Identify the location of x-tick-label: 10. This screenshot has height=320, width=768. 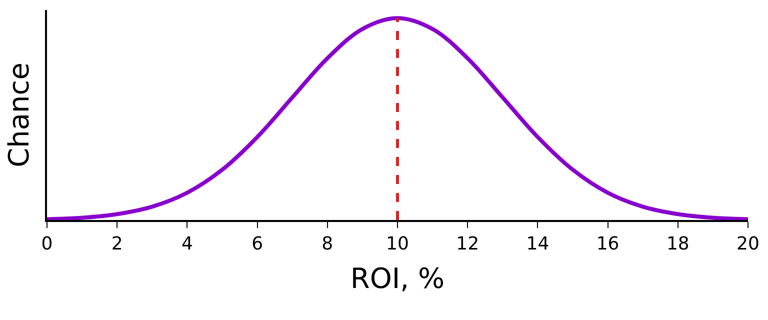
(397, 243).